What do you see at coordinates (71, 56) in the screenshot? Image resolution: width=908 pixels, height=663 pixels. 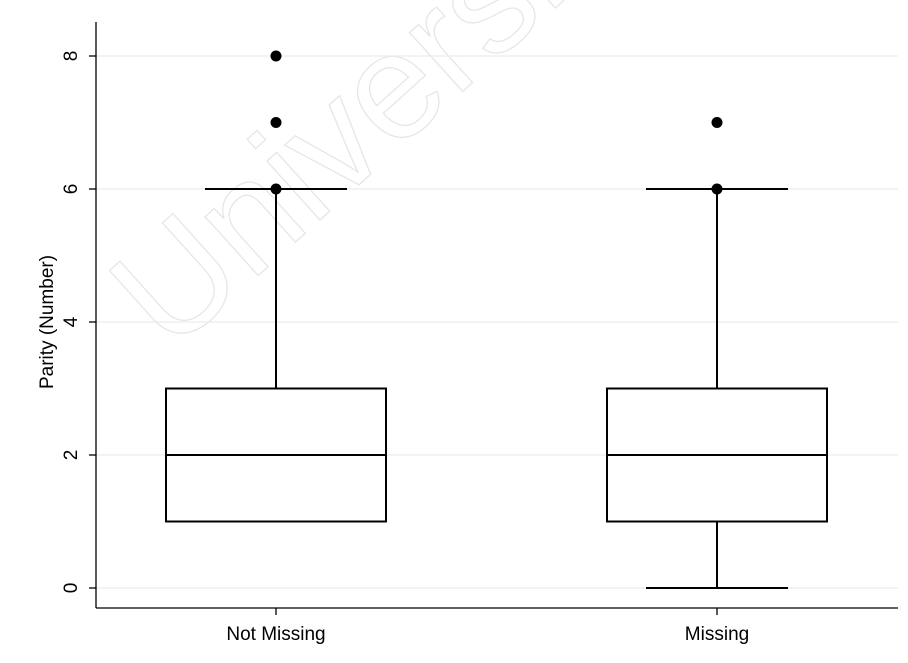 I see `y-tick-label-8: 8` at bounding box center [71, 56].